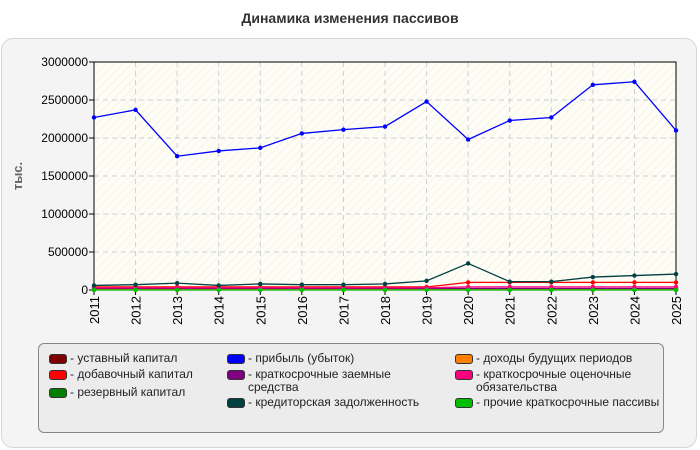  I want to click on chart-title: Динамика изменения пассивов, so click(350, 18).